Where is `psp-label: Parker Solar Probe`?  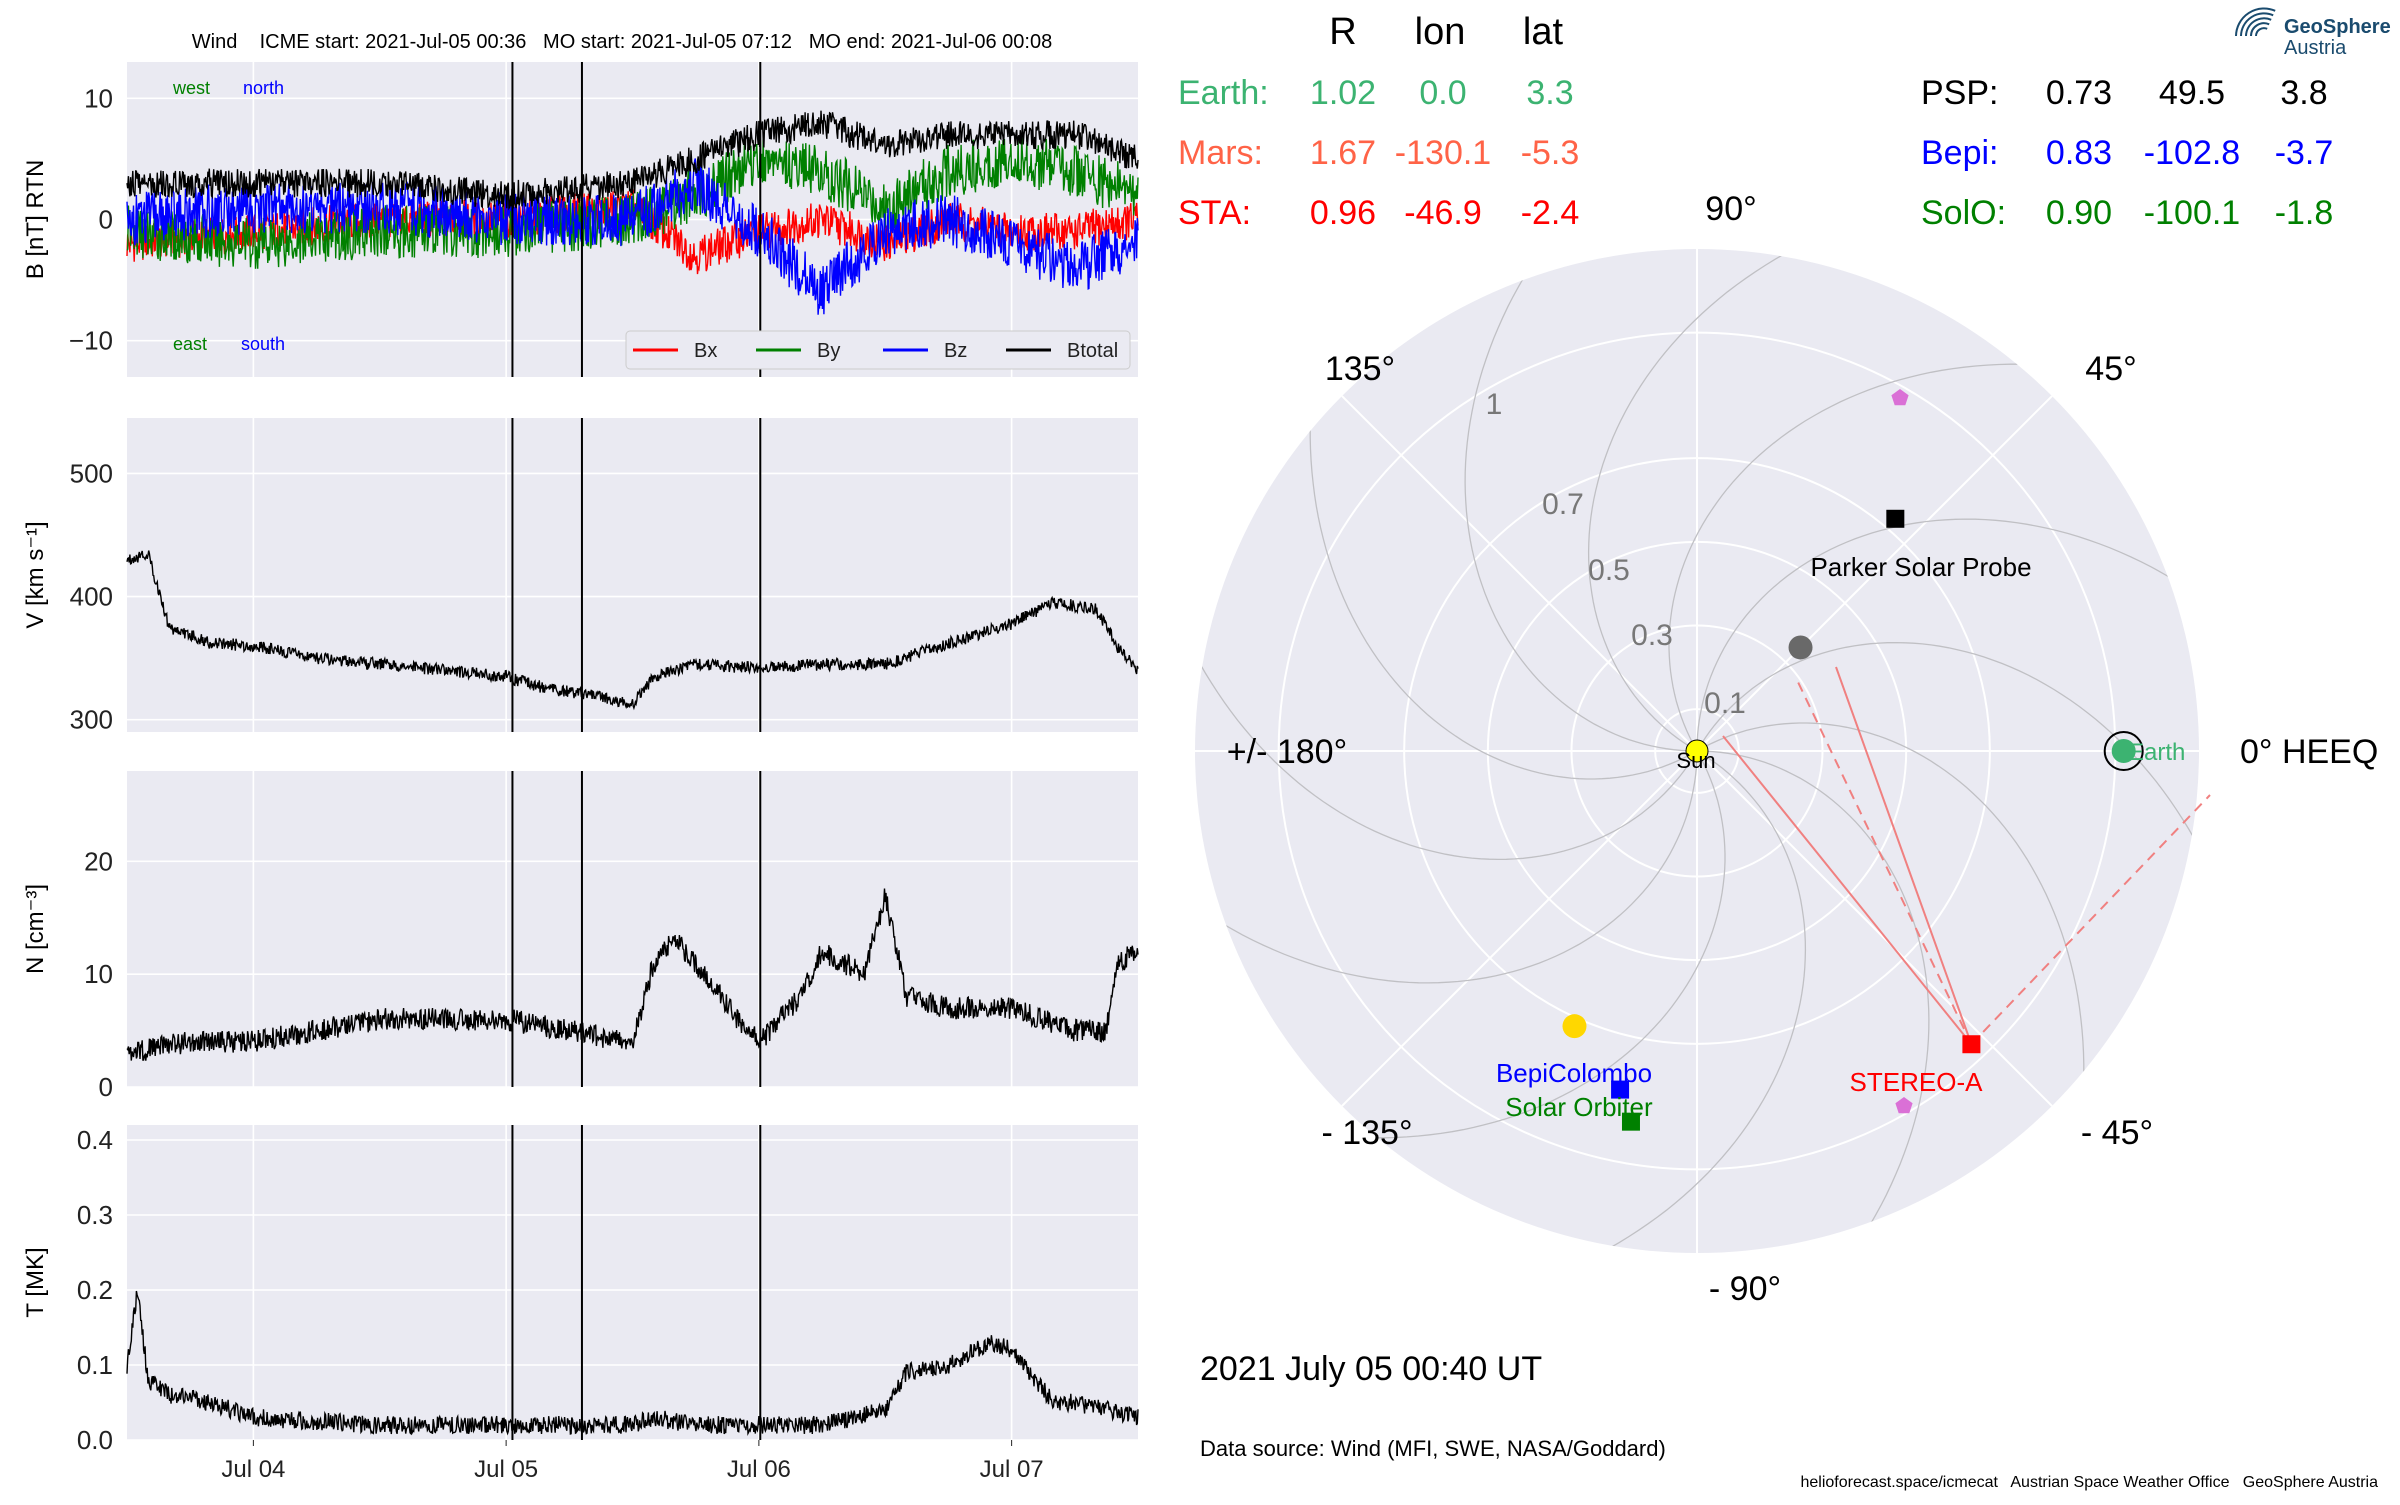
psp-label: Parker Solar Probe is located at coordinates (1920, 567).